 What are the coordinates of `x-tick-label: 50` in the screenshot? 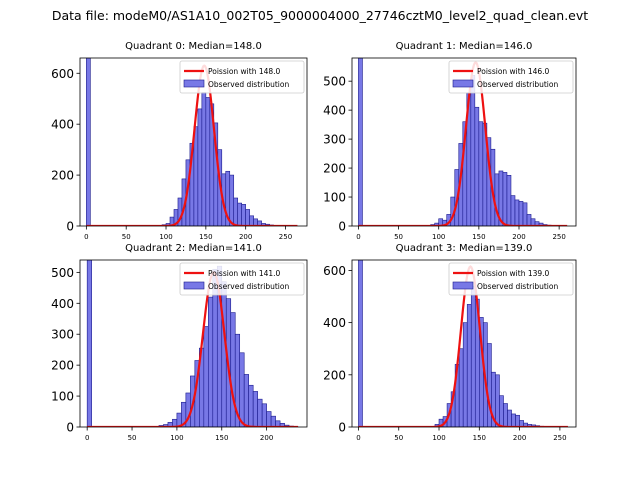 It's located at (132, 438).